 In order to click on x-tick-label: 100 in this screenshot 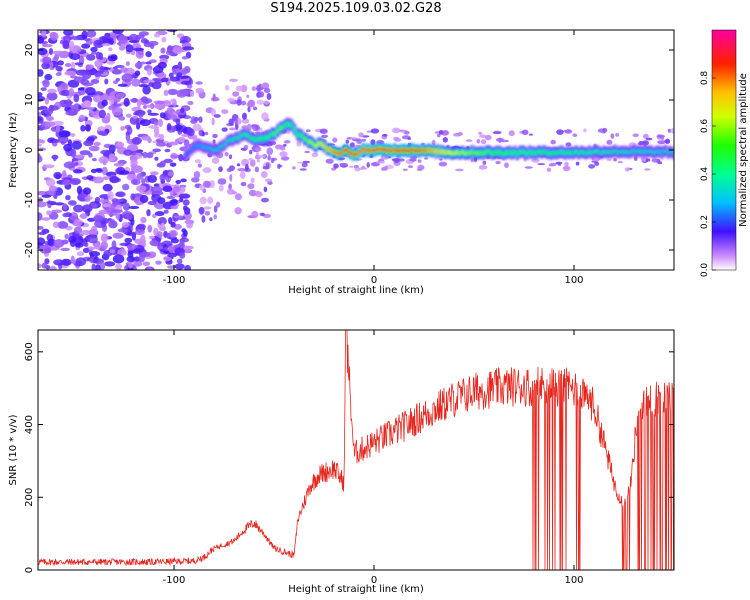, I will do `click(573, 280)`.